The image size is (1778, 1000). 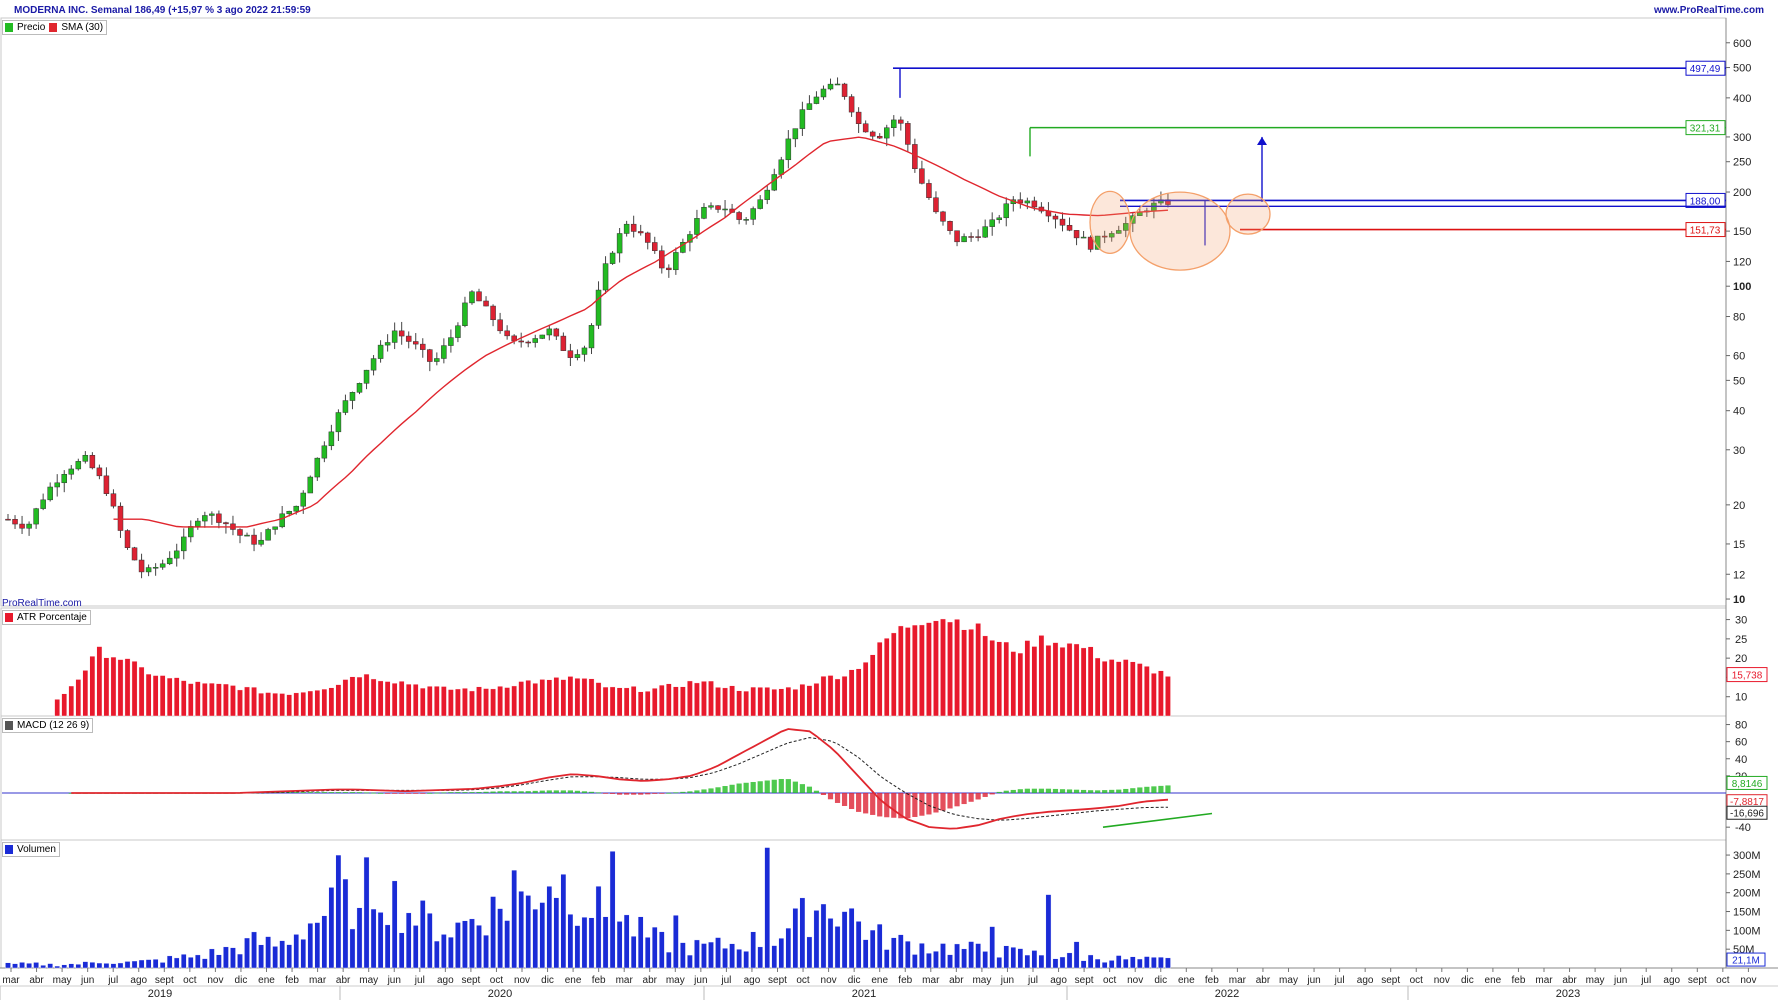 What do you see at coordinates (864, 994) in the screenshot?
I see `year-label: 2021` at bounding box center [864, 994].